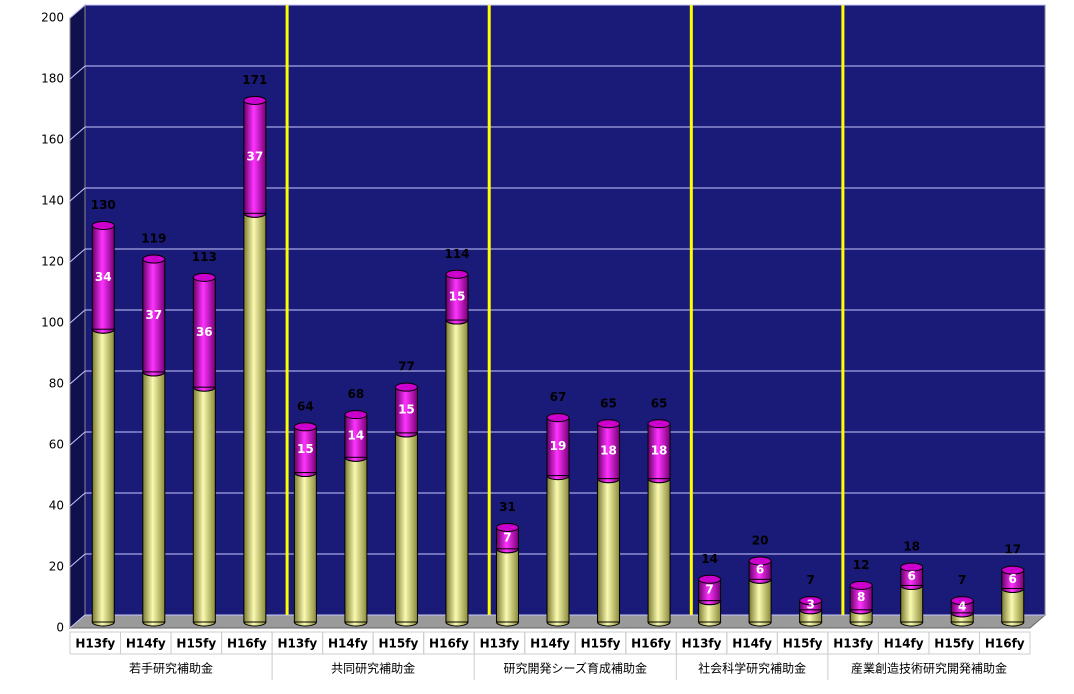  Describe the element at coordinates (760, 541) in the screenshot. I see `total-label: 20` at that location.